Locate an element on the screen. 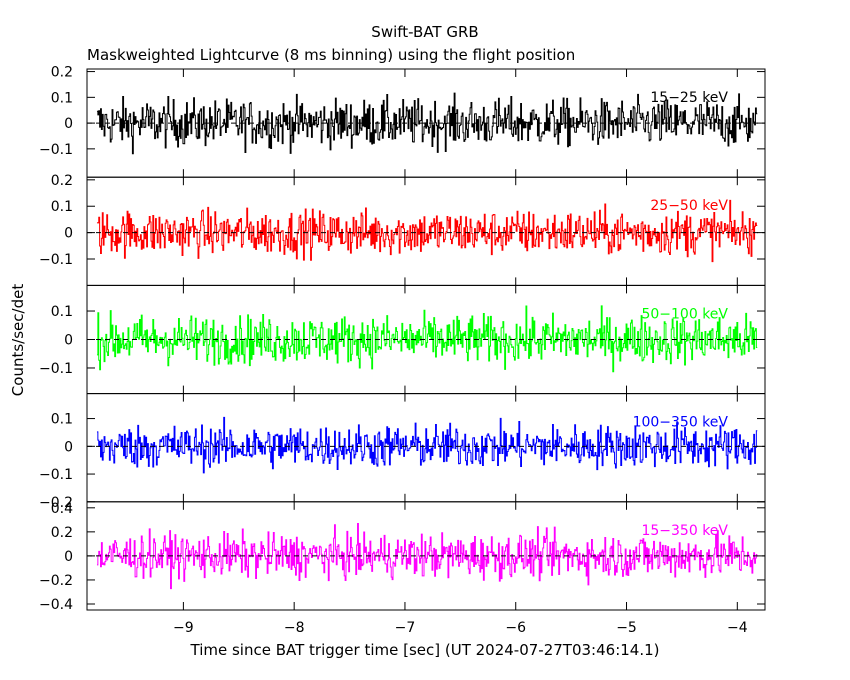 The height and width of the screenshot is (680, 850). y-tick-label-4-2: 0 is located at coordinates (68, 557).